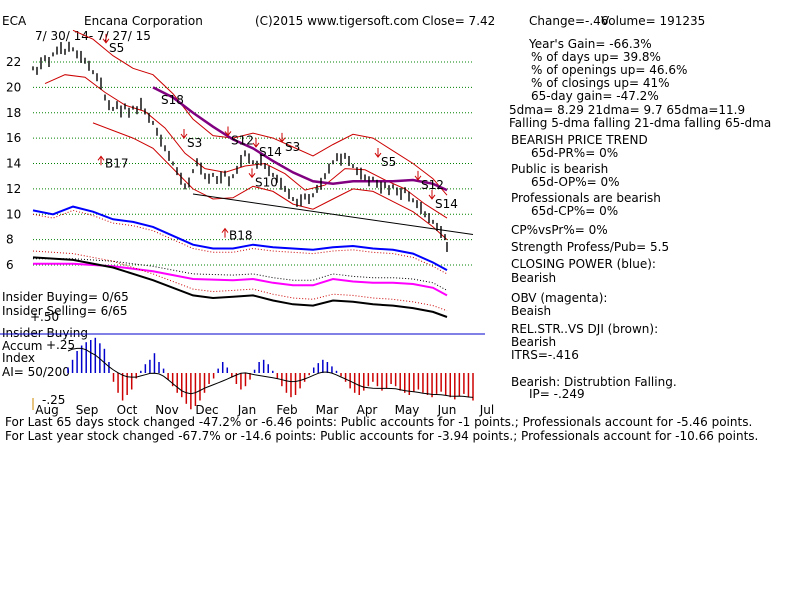 The width and height of the screenshot is (800, 604). I want to click on close-price: Close= 7.42, so click(458, 21).